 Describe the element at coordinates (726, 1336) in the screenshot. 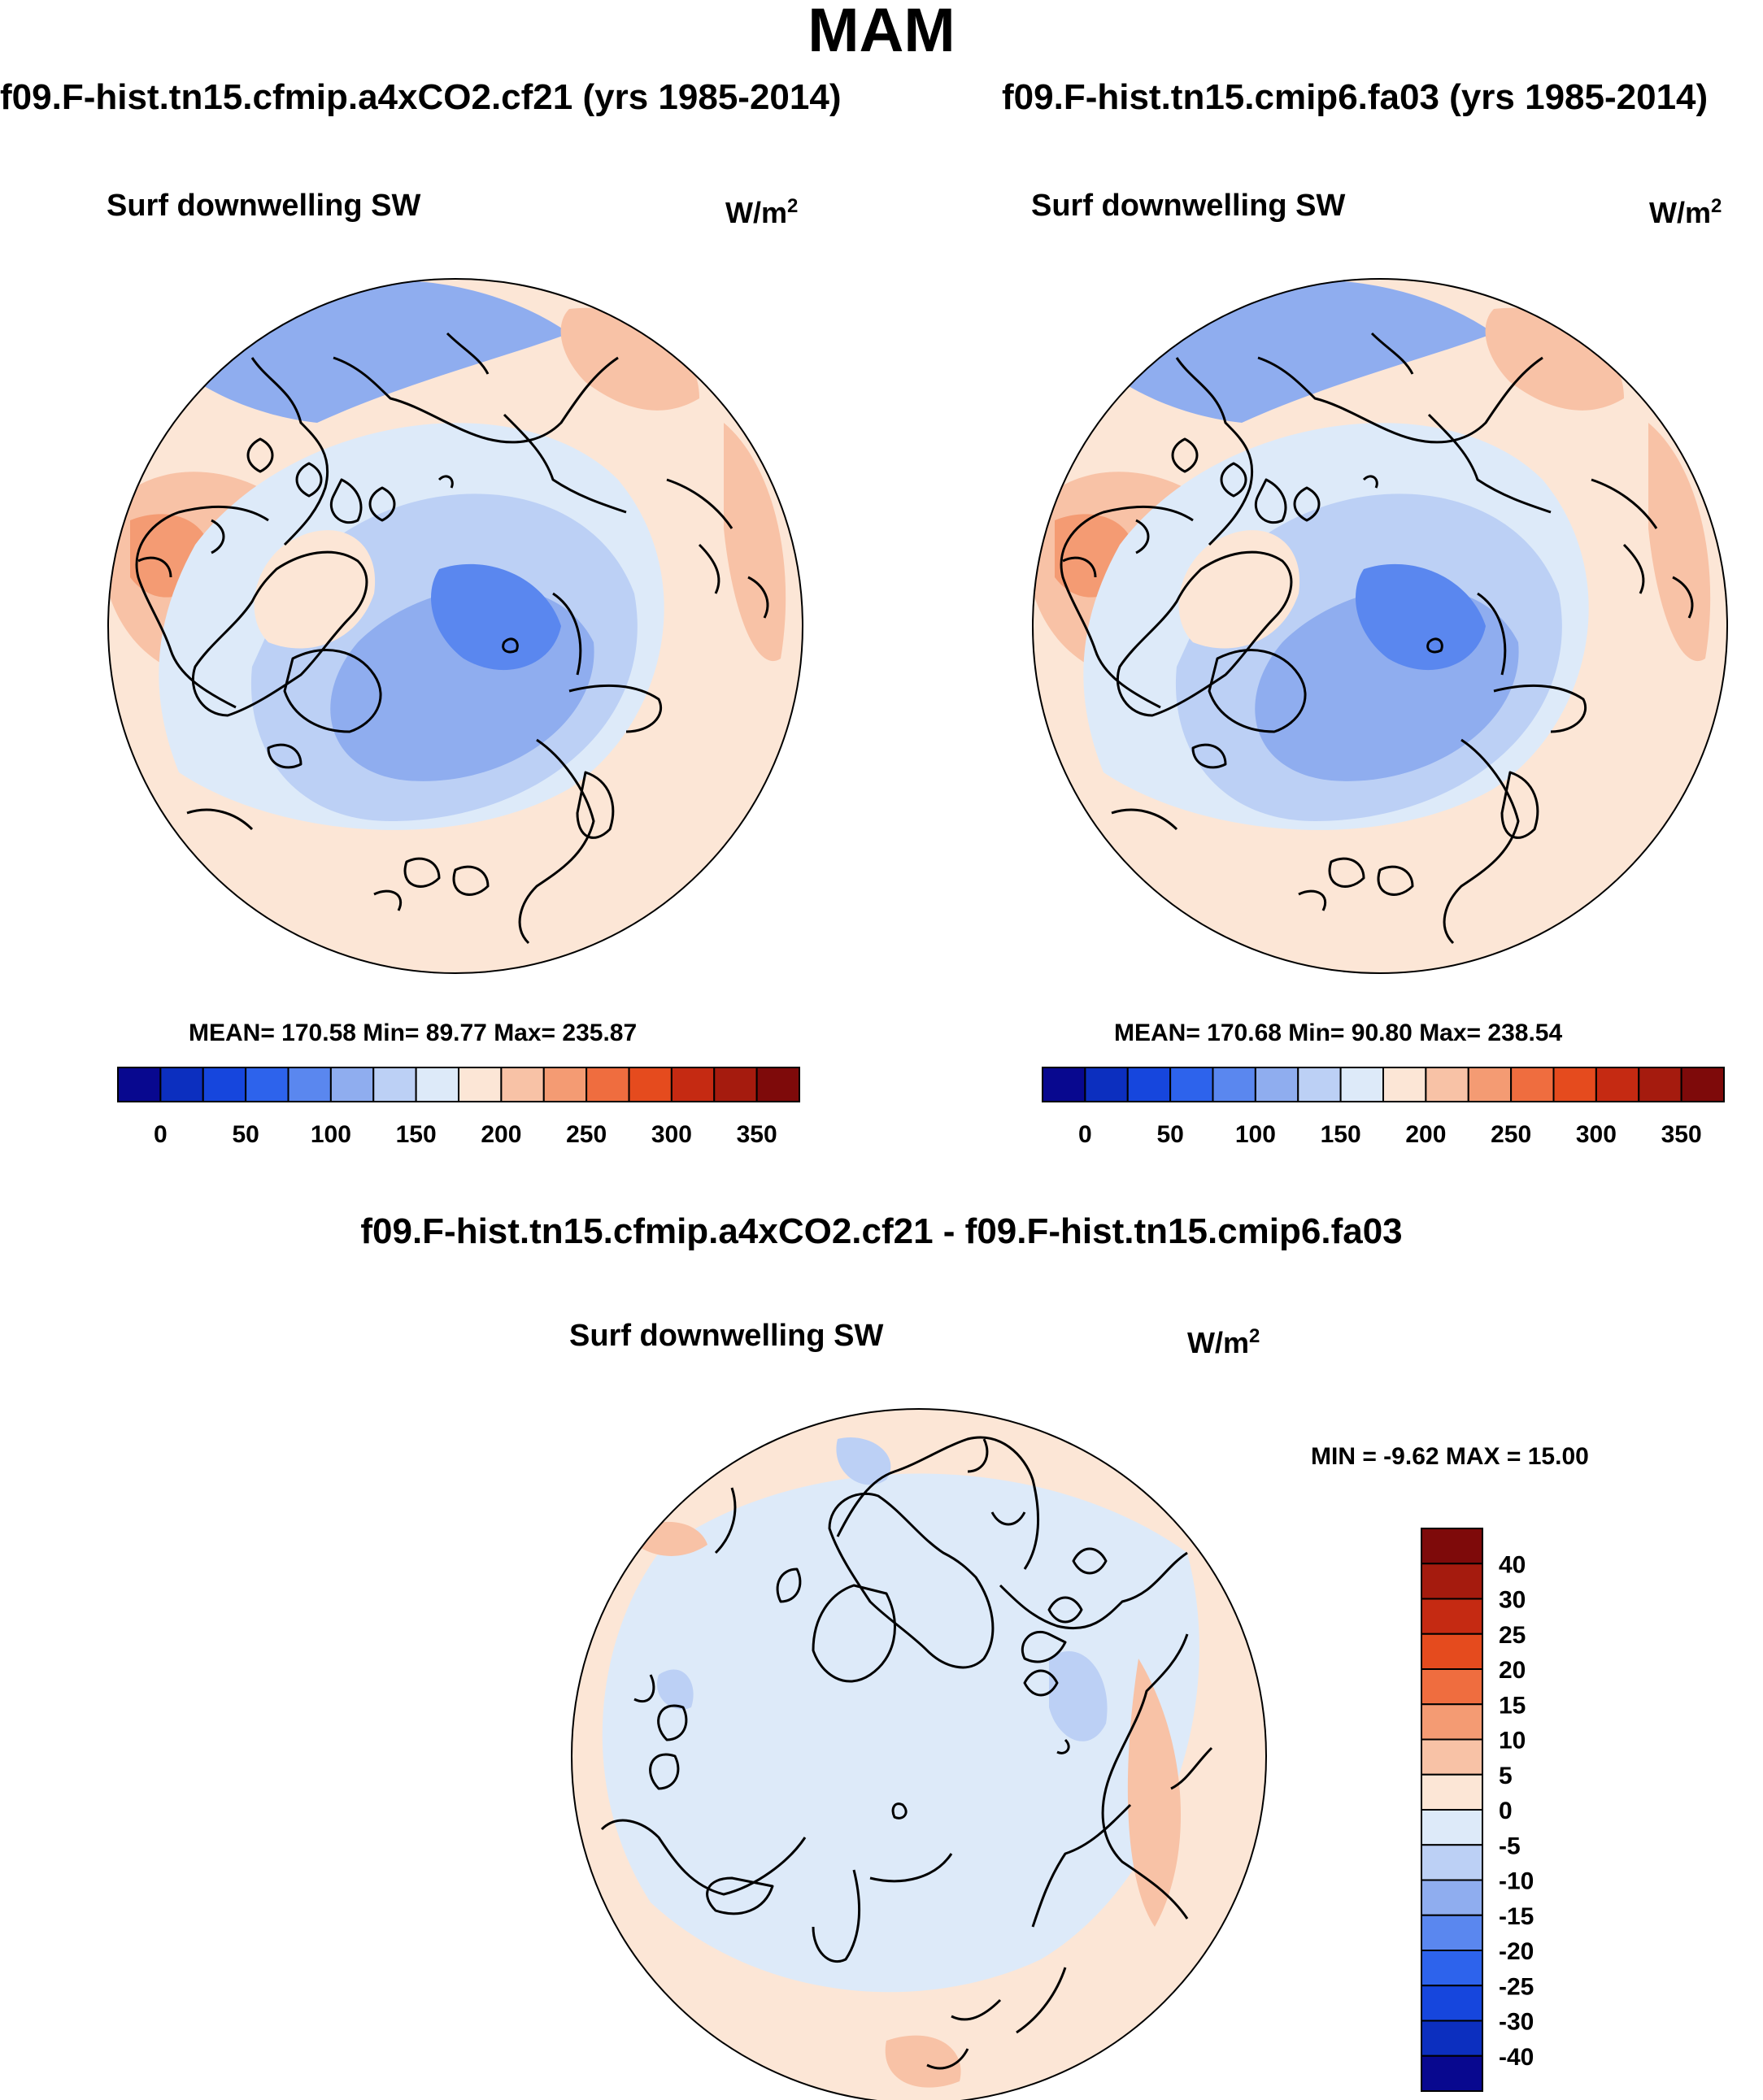

I see `diff-variable-label: Surf downwelling SW` at that location.